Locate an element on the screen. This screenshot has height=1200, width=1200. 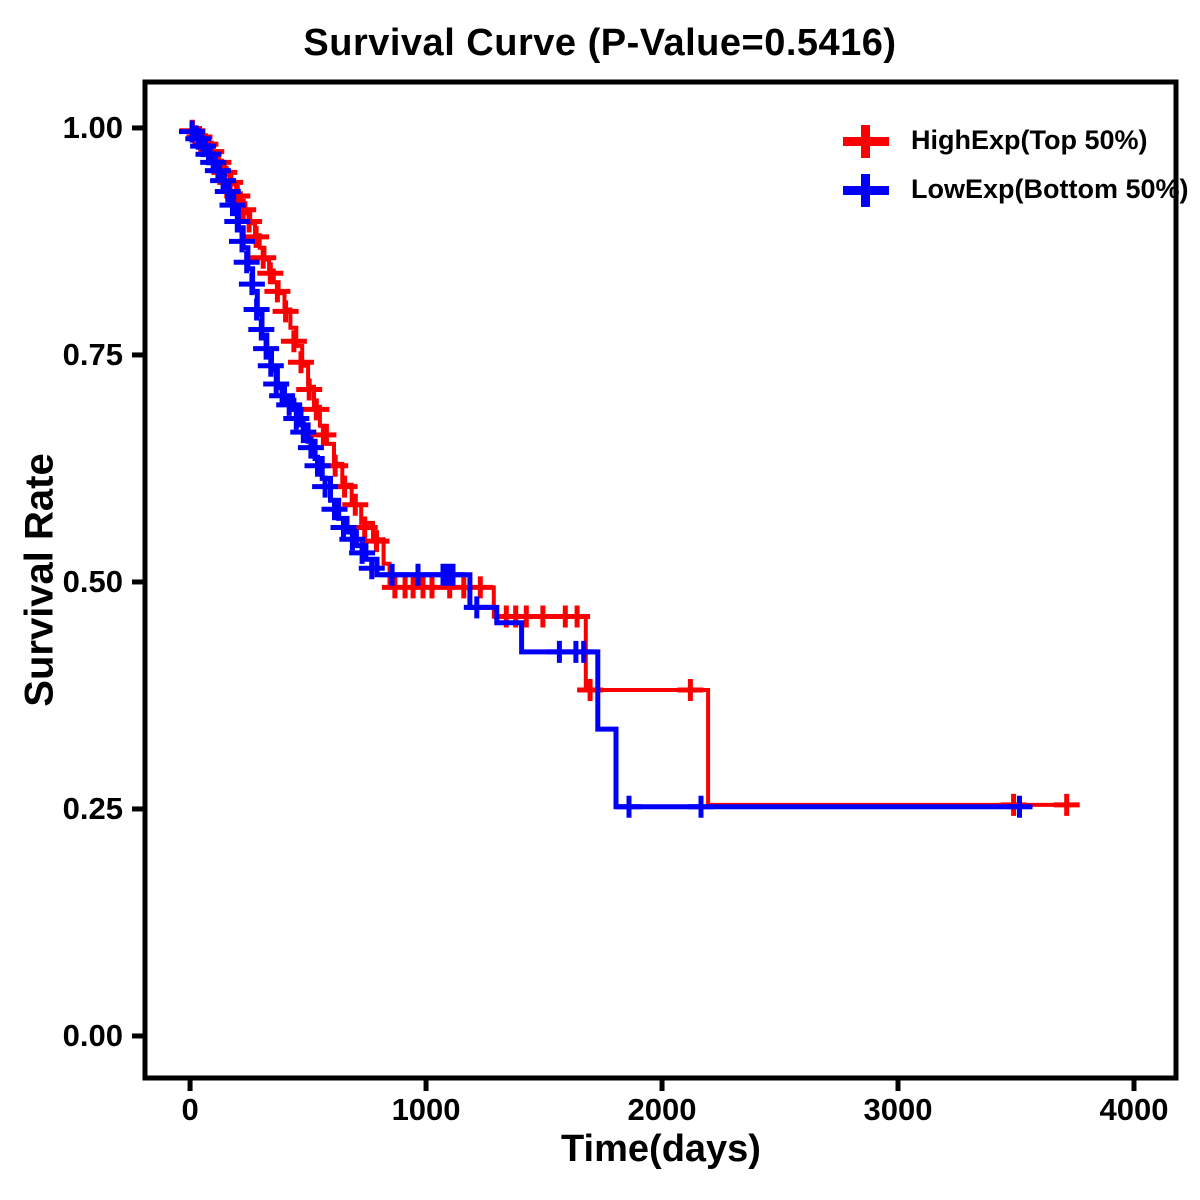
legend-item-lowexp: LowExp(Bottom 50%) is located at coordinates (1016, 189).